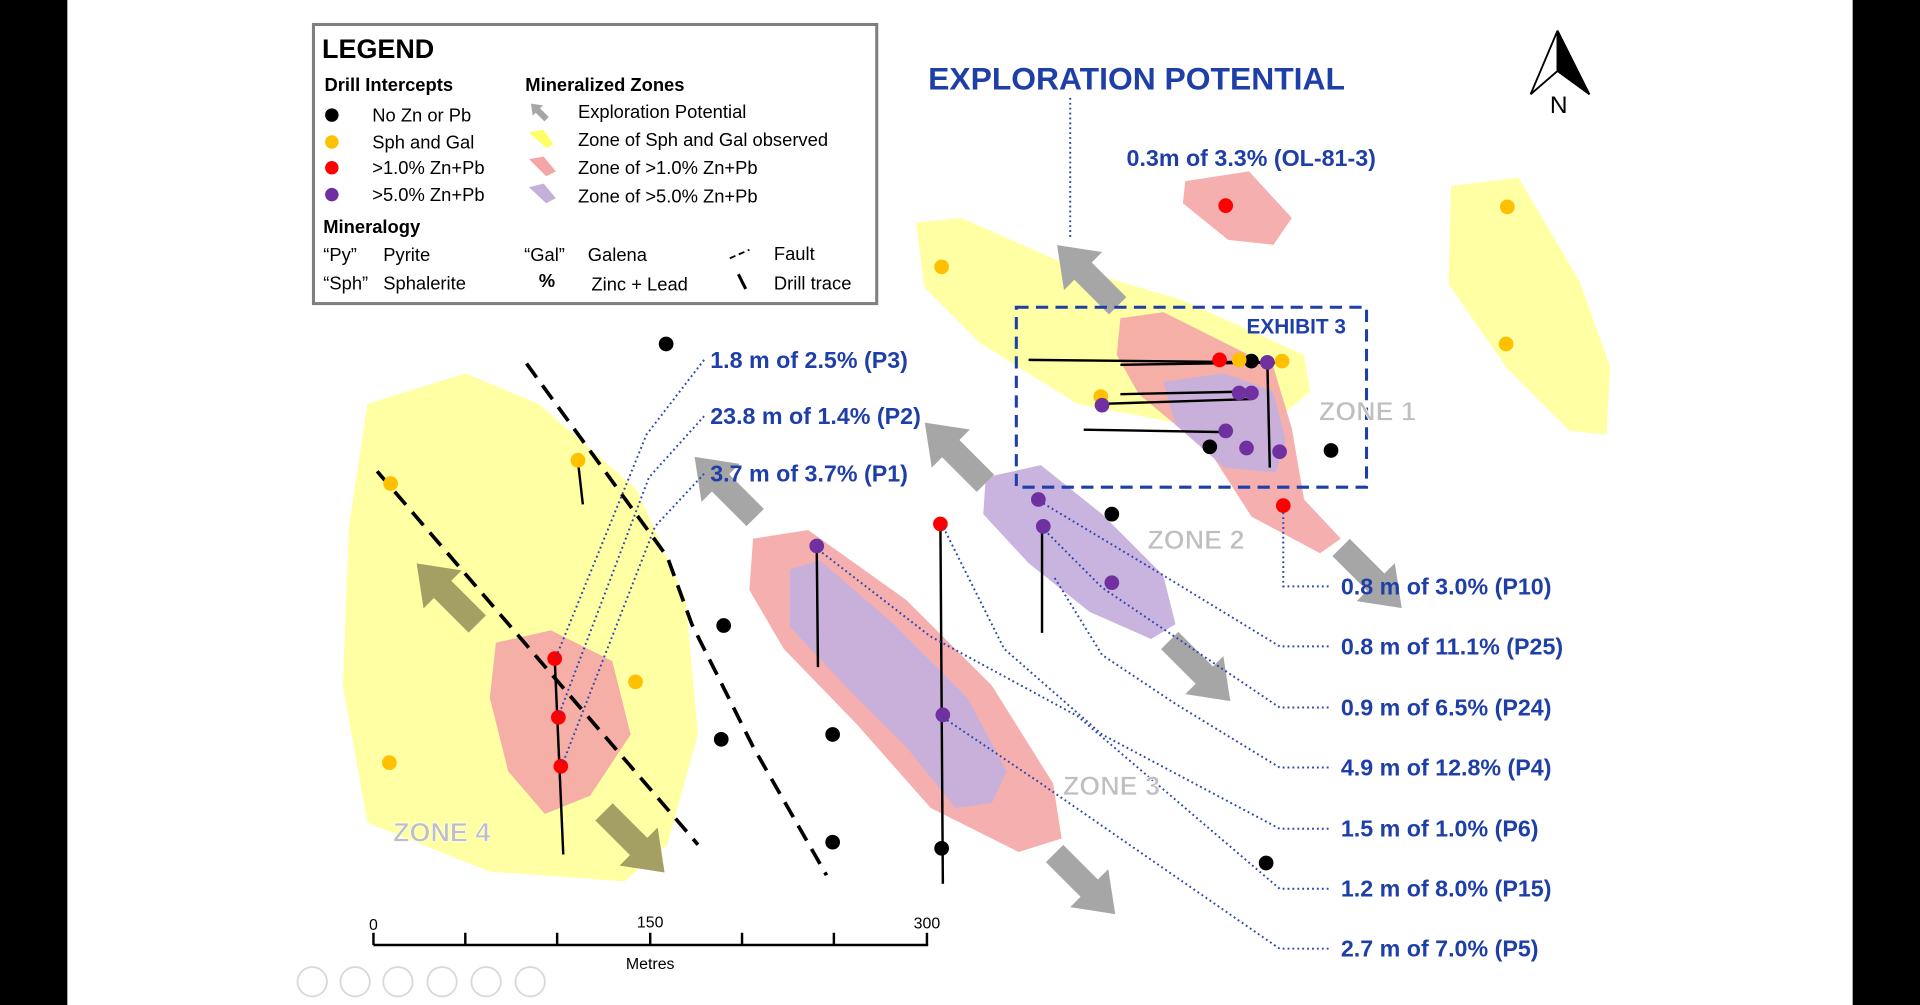  Describe the element at coordinates (1367, 411) in the screenshot. I see `zone-label: ZONE 1` at that location.